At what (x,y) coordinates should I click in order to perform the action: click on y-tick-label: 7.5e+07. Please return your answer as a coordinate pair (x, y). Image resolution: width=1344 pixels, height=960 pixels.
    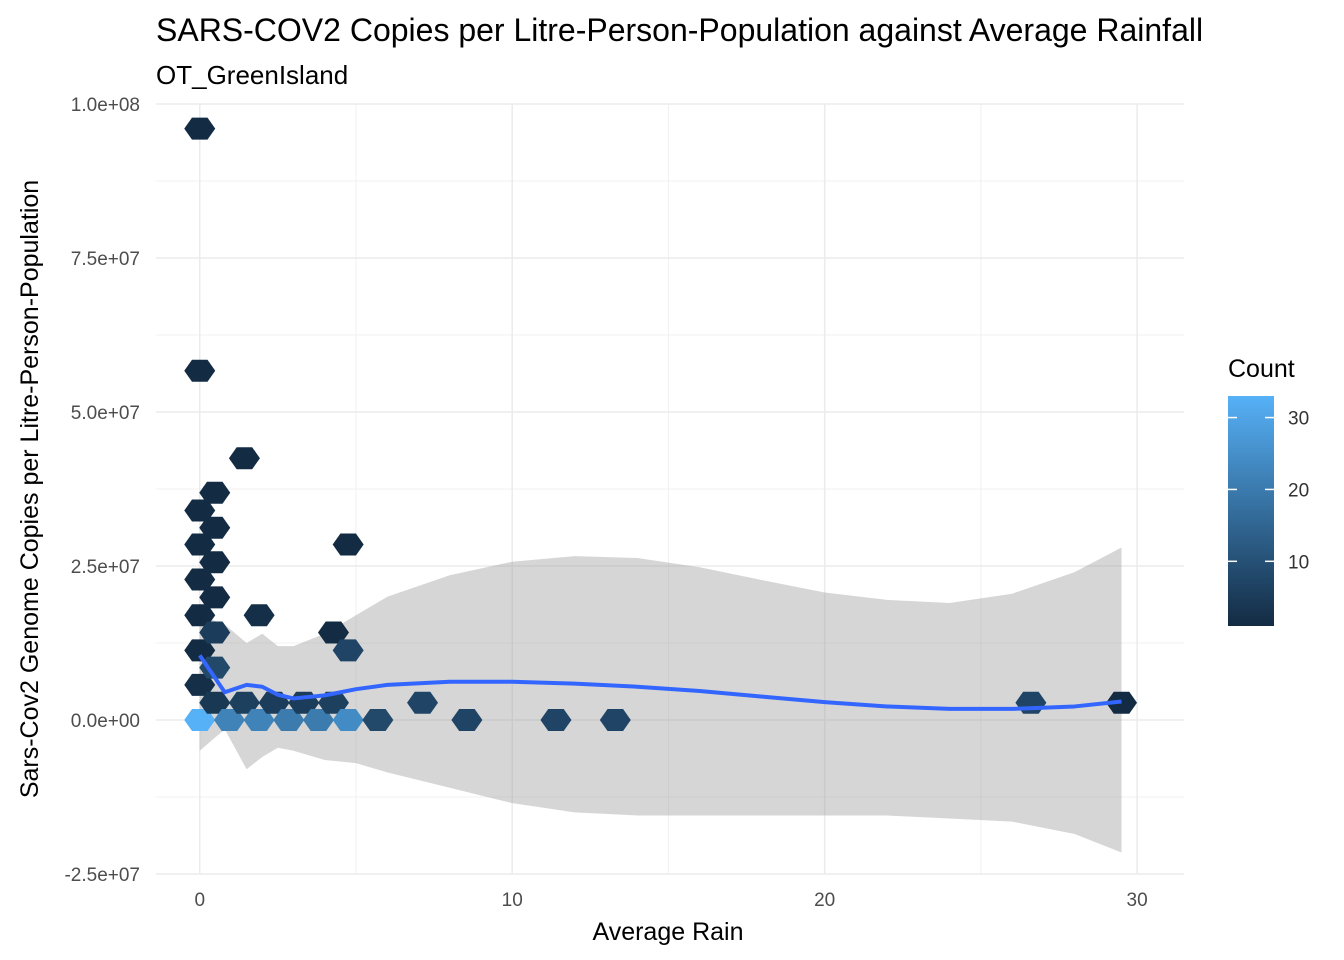
    Looking at the image, I should click on (105, 259).